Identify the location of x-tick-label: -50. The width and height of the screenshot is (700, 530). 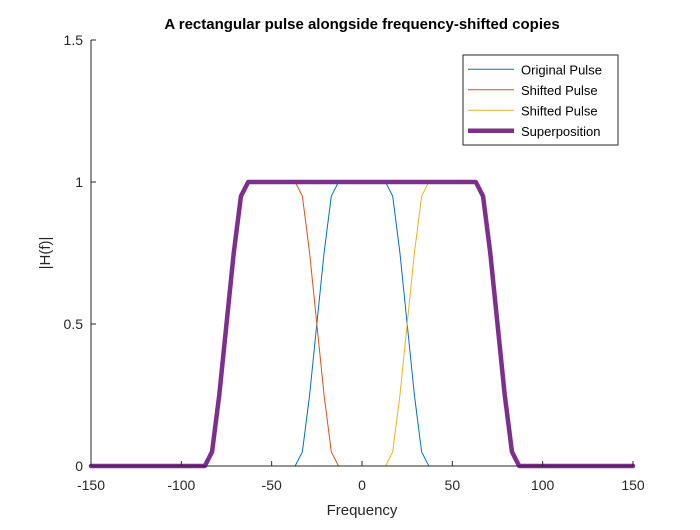
(272, 485).